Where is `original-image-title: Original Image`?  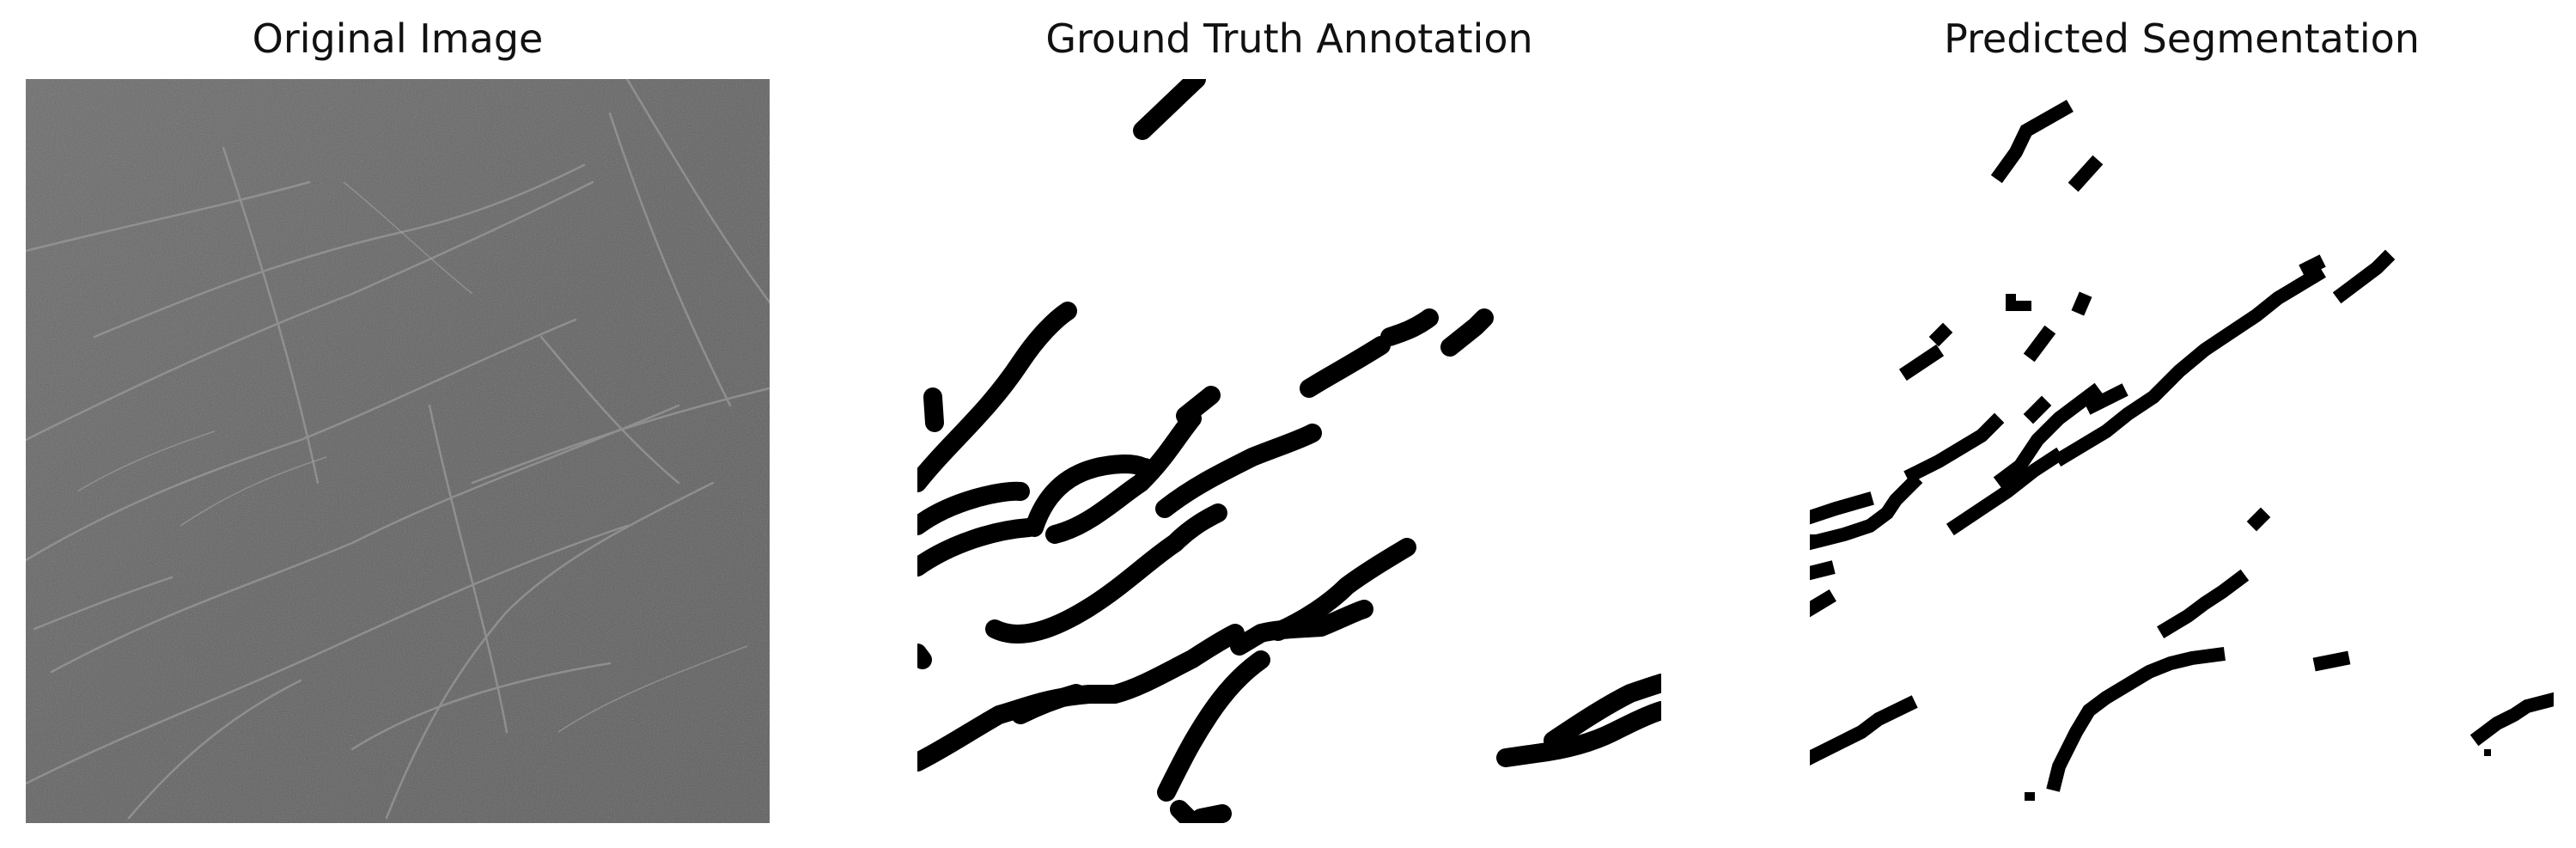
original-image-title: Original Image is located at coordinates (398, 38).